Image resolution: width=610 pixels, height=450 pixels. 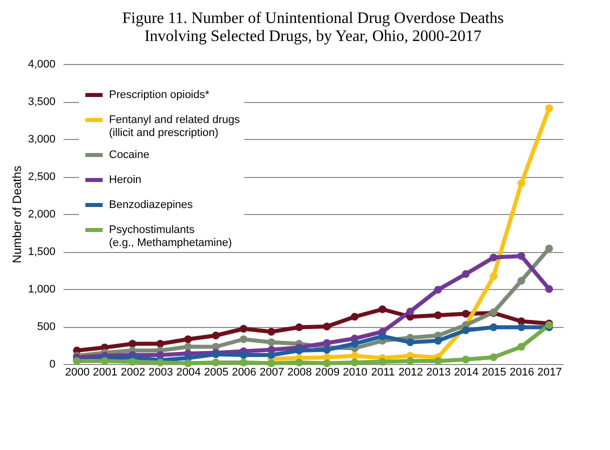 I want to click on y-tick-label: 500, so click(x=46, y=327).